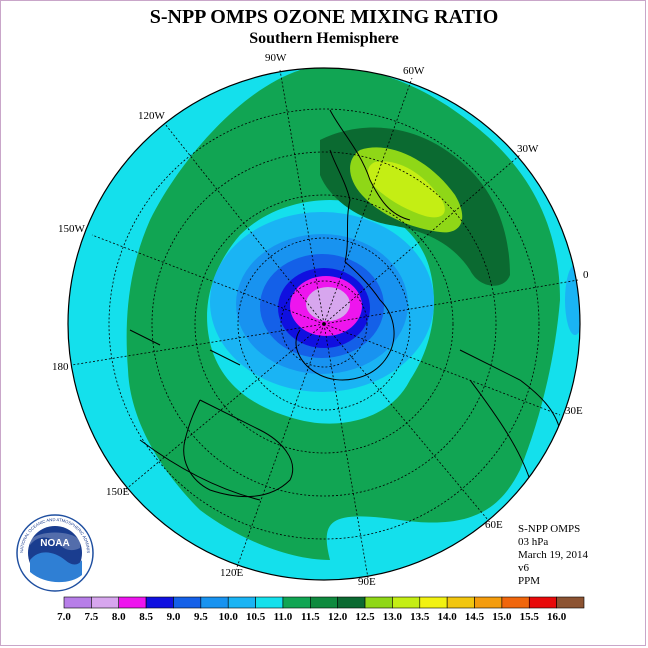 This screenshot has height=648, width=648. What do you see at coordinates (152, 116) in the screenshot?
I see `lon-label-120w: 120W` at bounding box center [152, 116].